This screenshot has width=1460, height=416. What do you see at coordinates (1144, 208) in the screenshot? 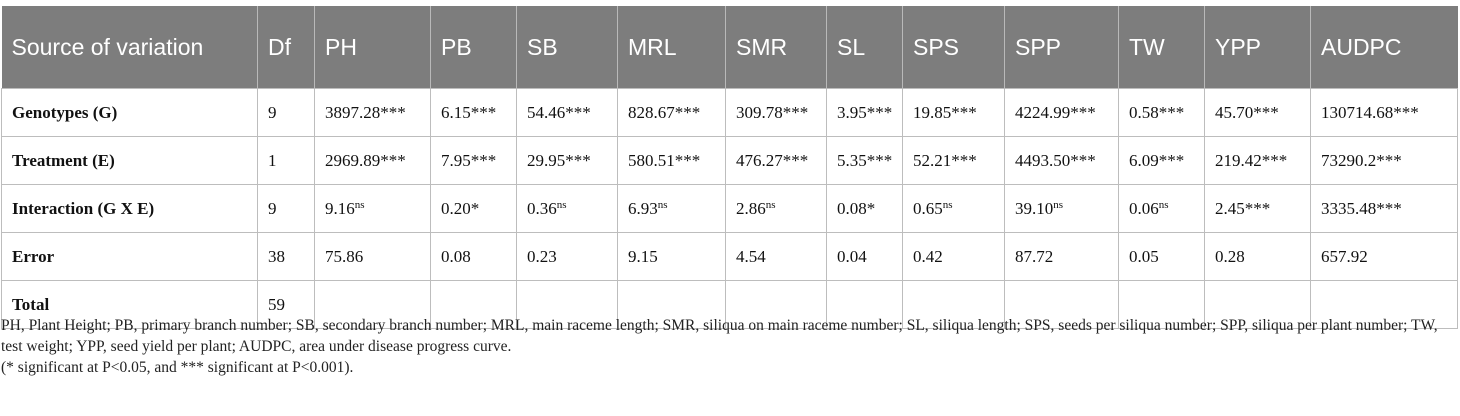
I see `cell-value: 0.06` at bounding box center [1144, 208].